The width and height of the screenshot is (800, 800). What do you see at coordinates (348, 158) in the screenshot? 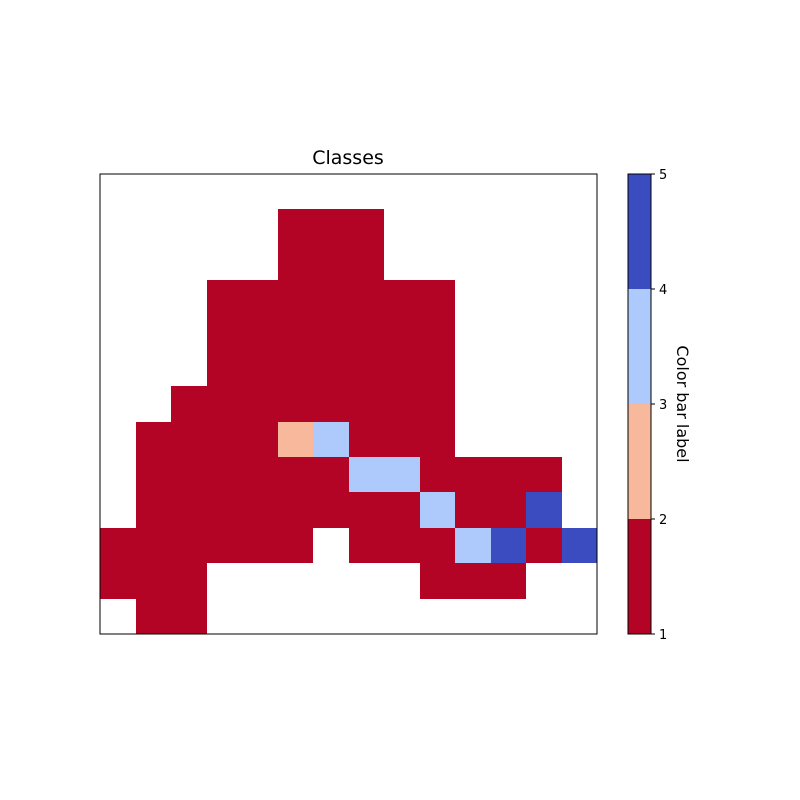
I see `chart-title: Classes` at bounding box center [348, 158].